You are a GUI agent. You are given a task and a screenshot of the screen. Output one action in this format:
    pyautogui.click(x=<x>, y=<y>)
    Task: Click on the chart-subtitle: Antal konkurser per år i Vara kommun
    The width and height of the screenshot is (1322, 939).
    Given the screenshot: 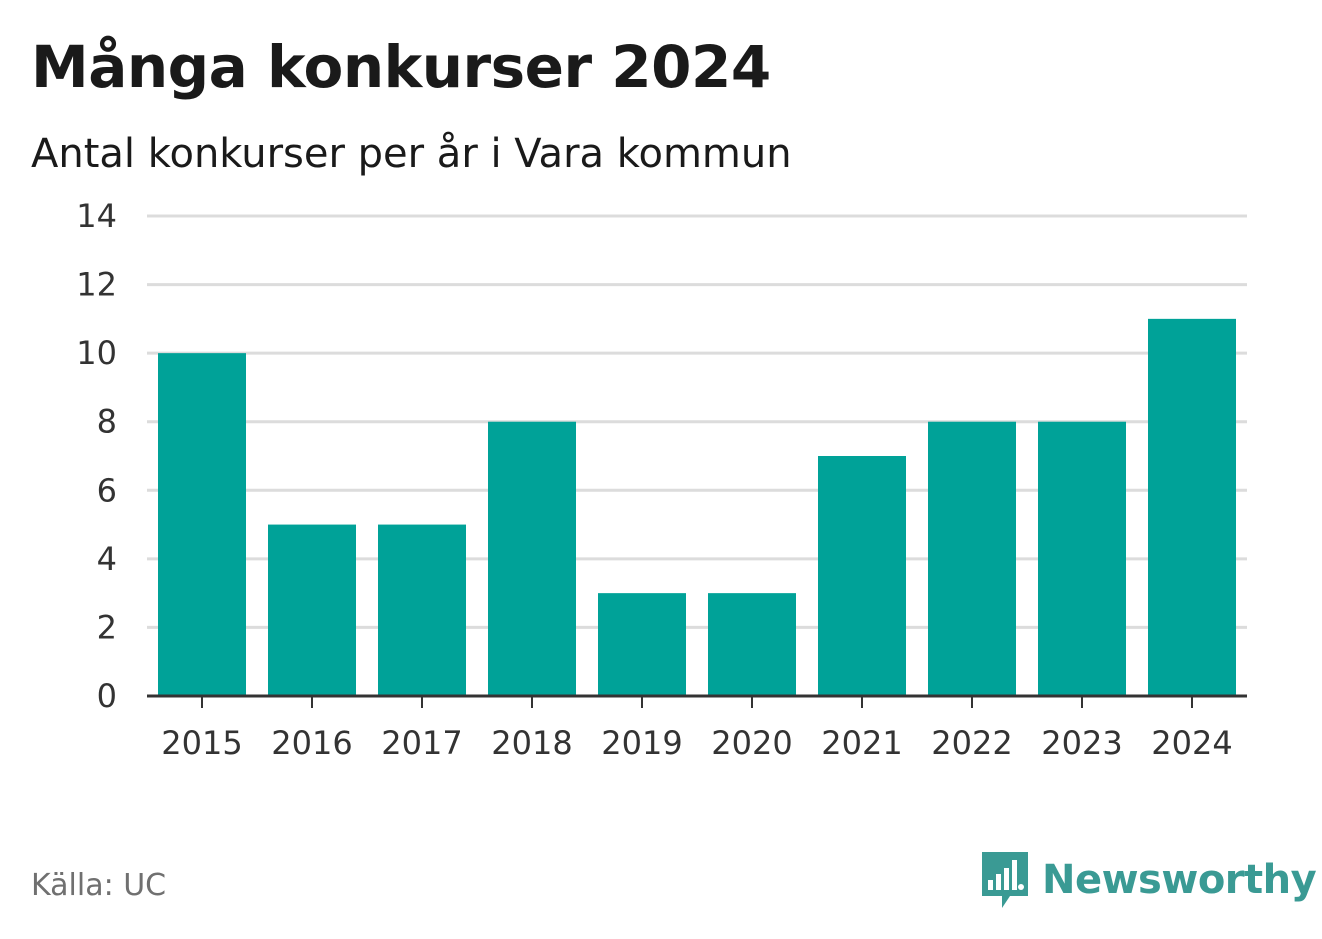 What is the action you would take?
    pyautogui.click(x=411, y=154)
    